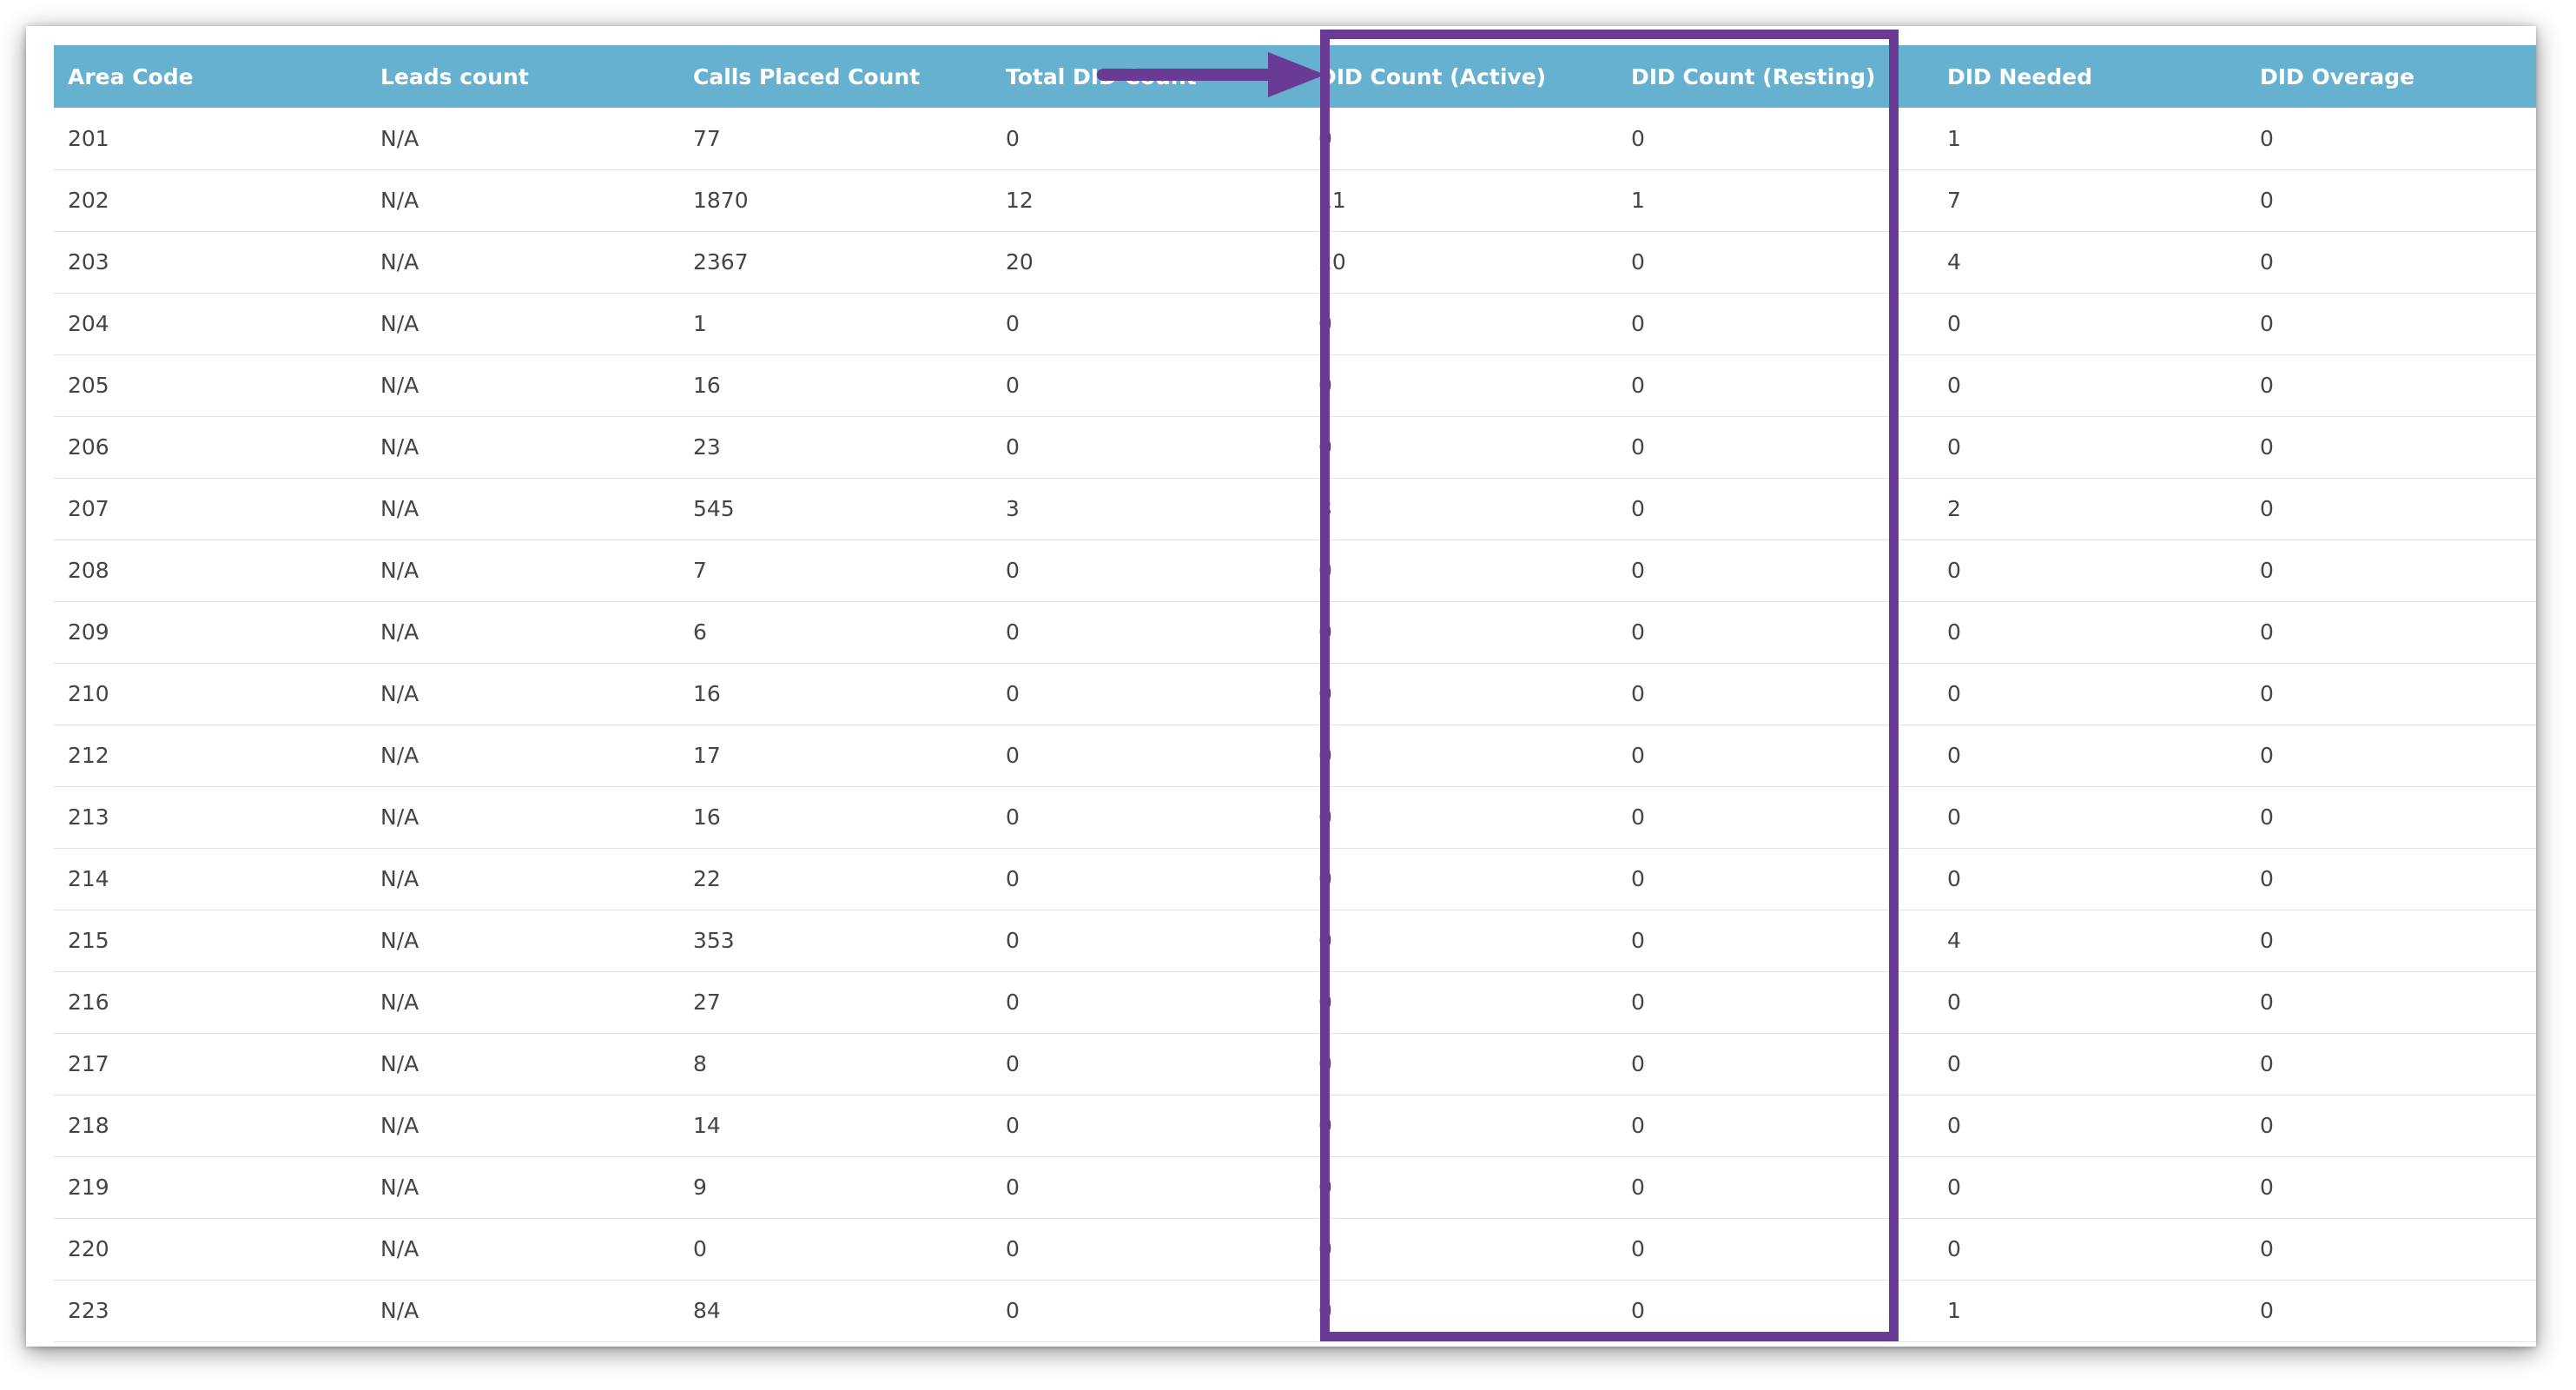 Image resolution: width=2576 pixels, height=1390 pixels. Describe the element at coordinates (131, 76) in the screenshot. I see `column-header-area-code: Area Code` at that location.